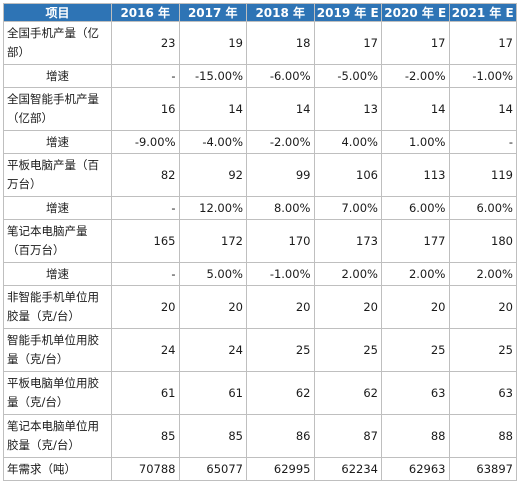 The height and width of the screenshot is (481, 520). I want to click on table-cell: 172, so click(212, 241).